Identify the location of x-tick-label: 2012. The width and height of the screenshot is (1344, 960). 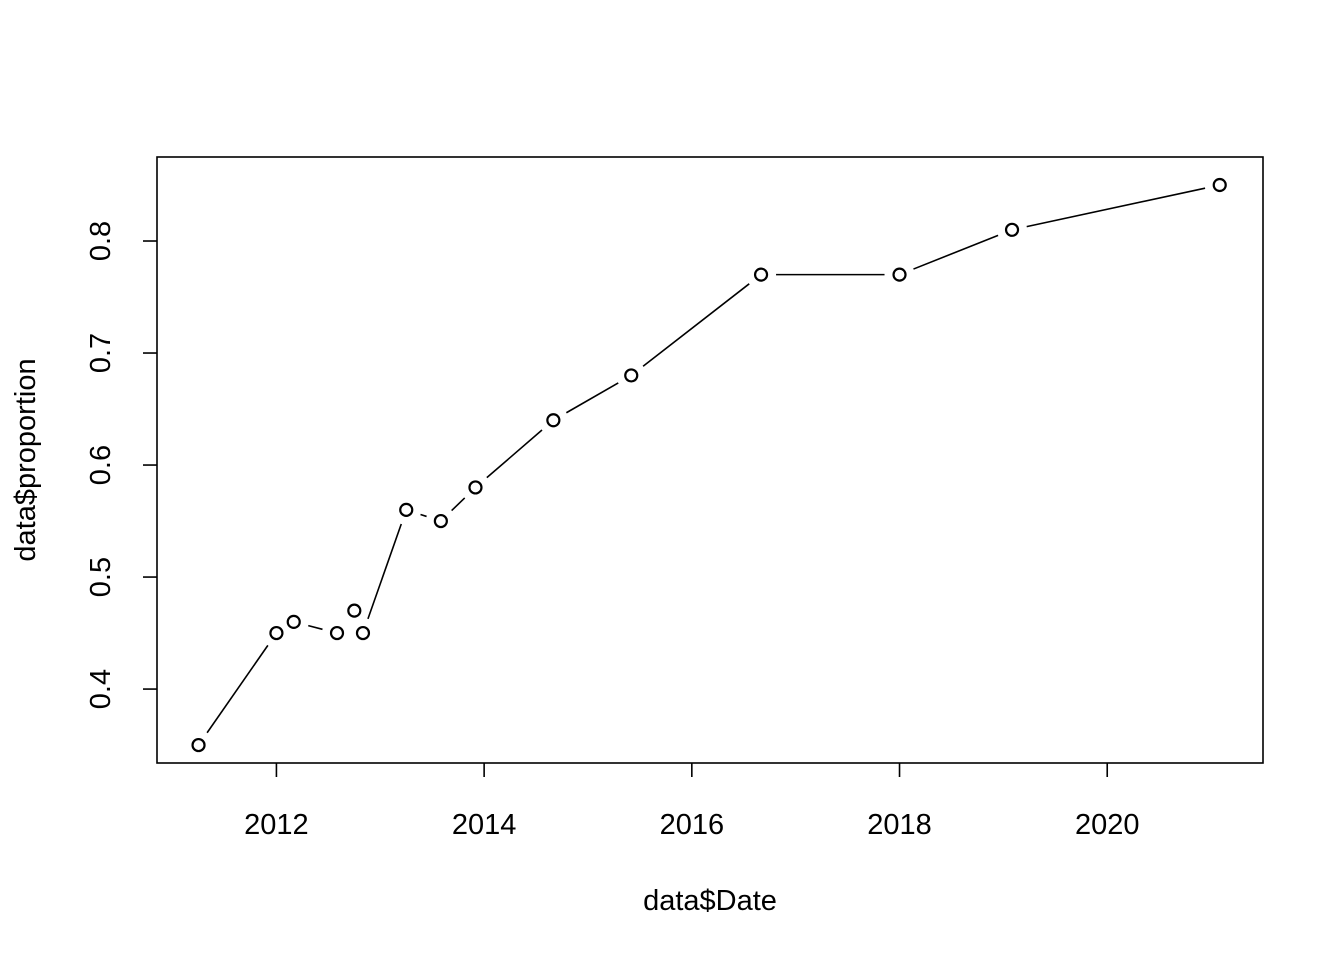
(276, 825).